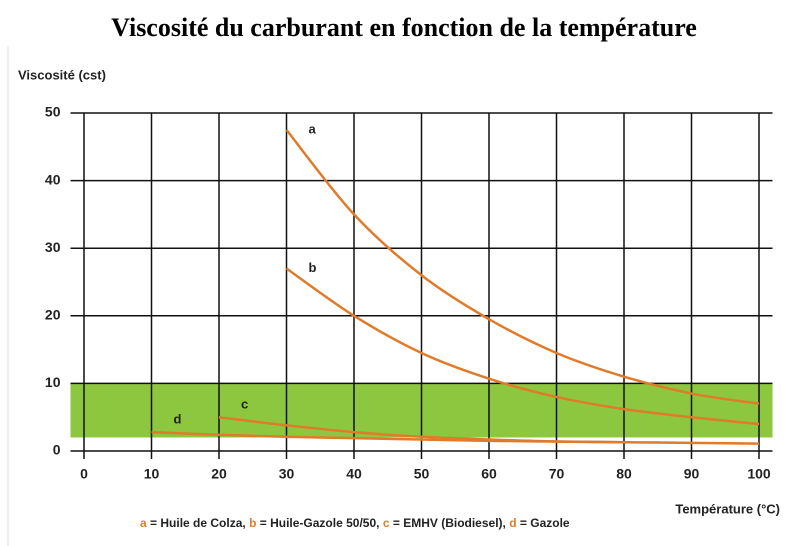 This screenshot has width=808, height=546. I want to click on x-tick-label: 50, so click(422, 474).